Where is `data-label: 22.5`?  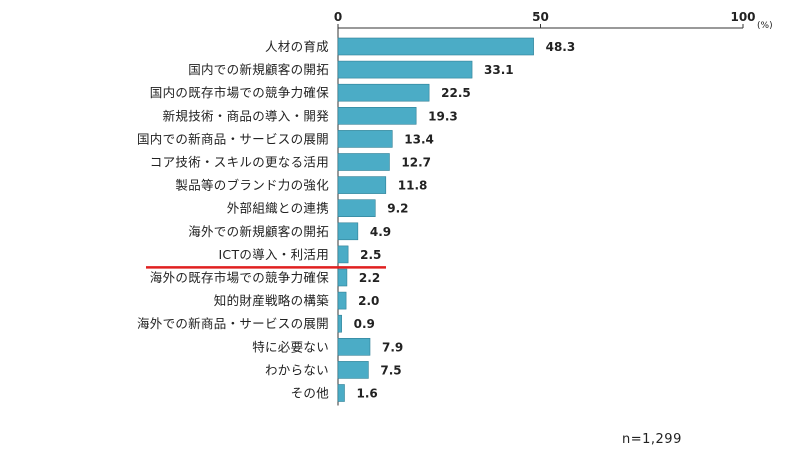 data-label: 22.5 is located at coordinates (456, 93).